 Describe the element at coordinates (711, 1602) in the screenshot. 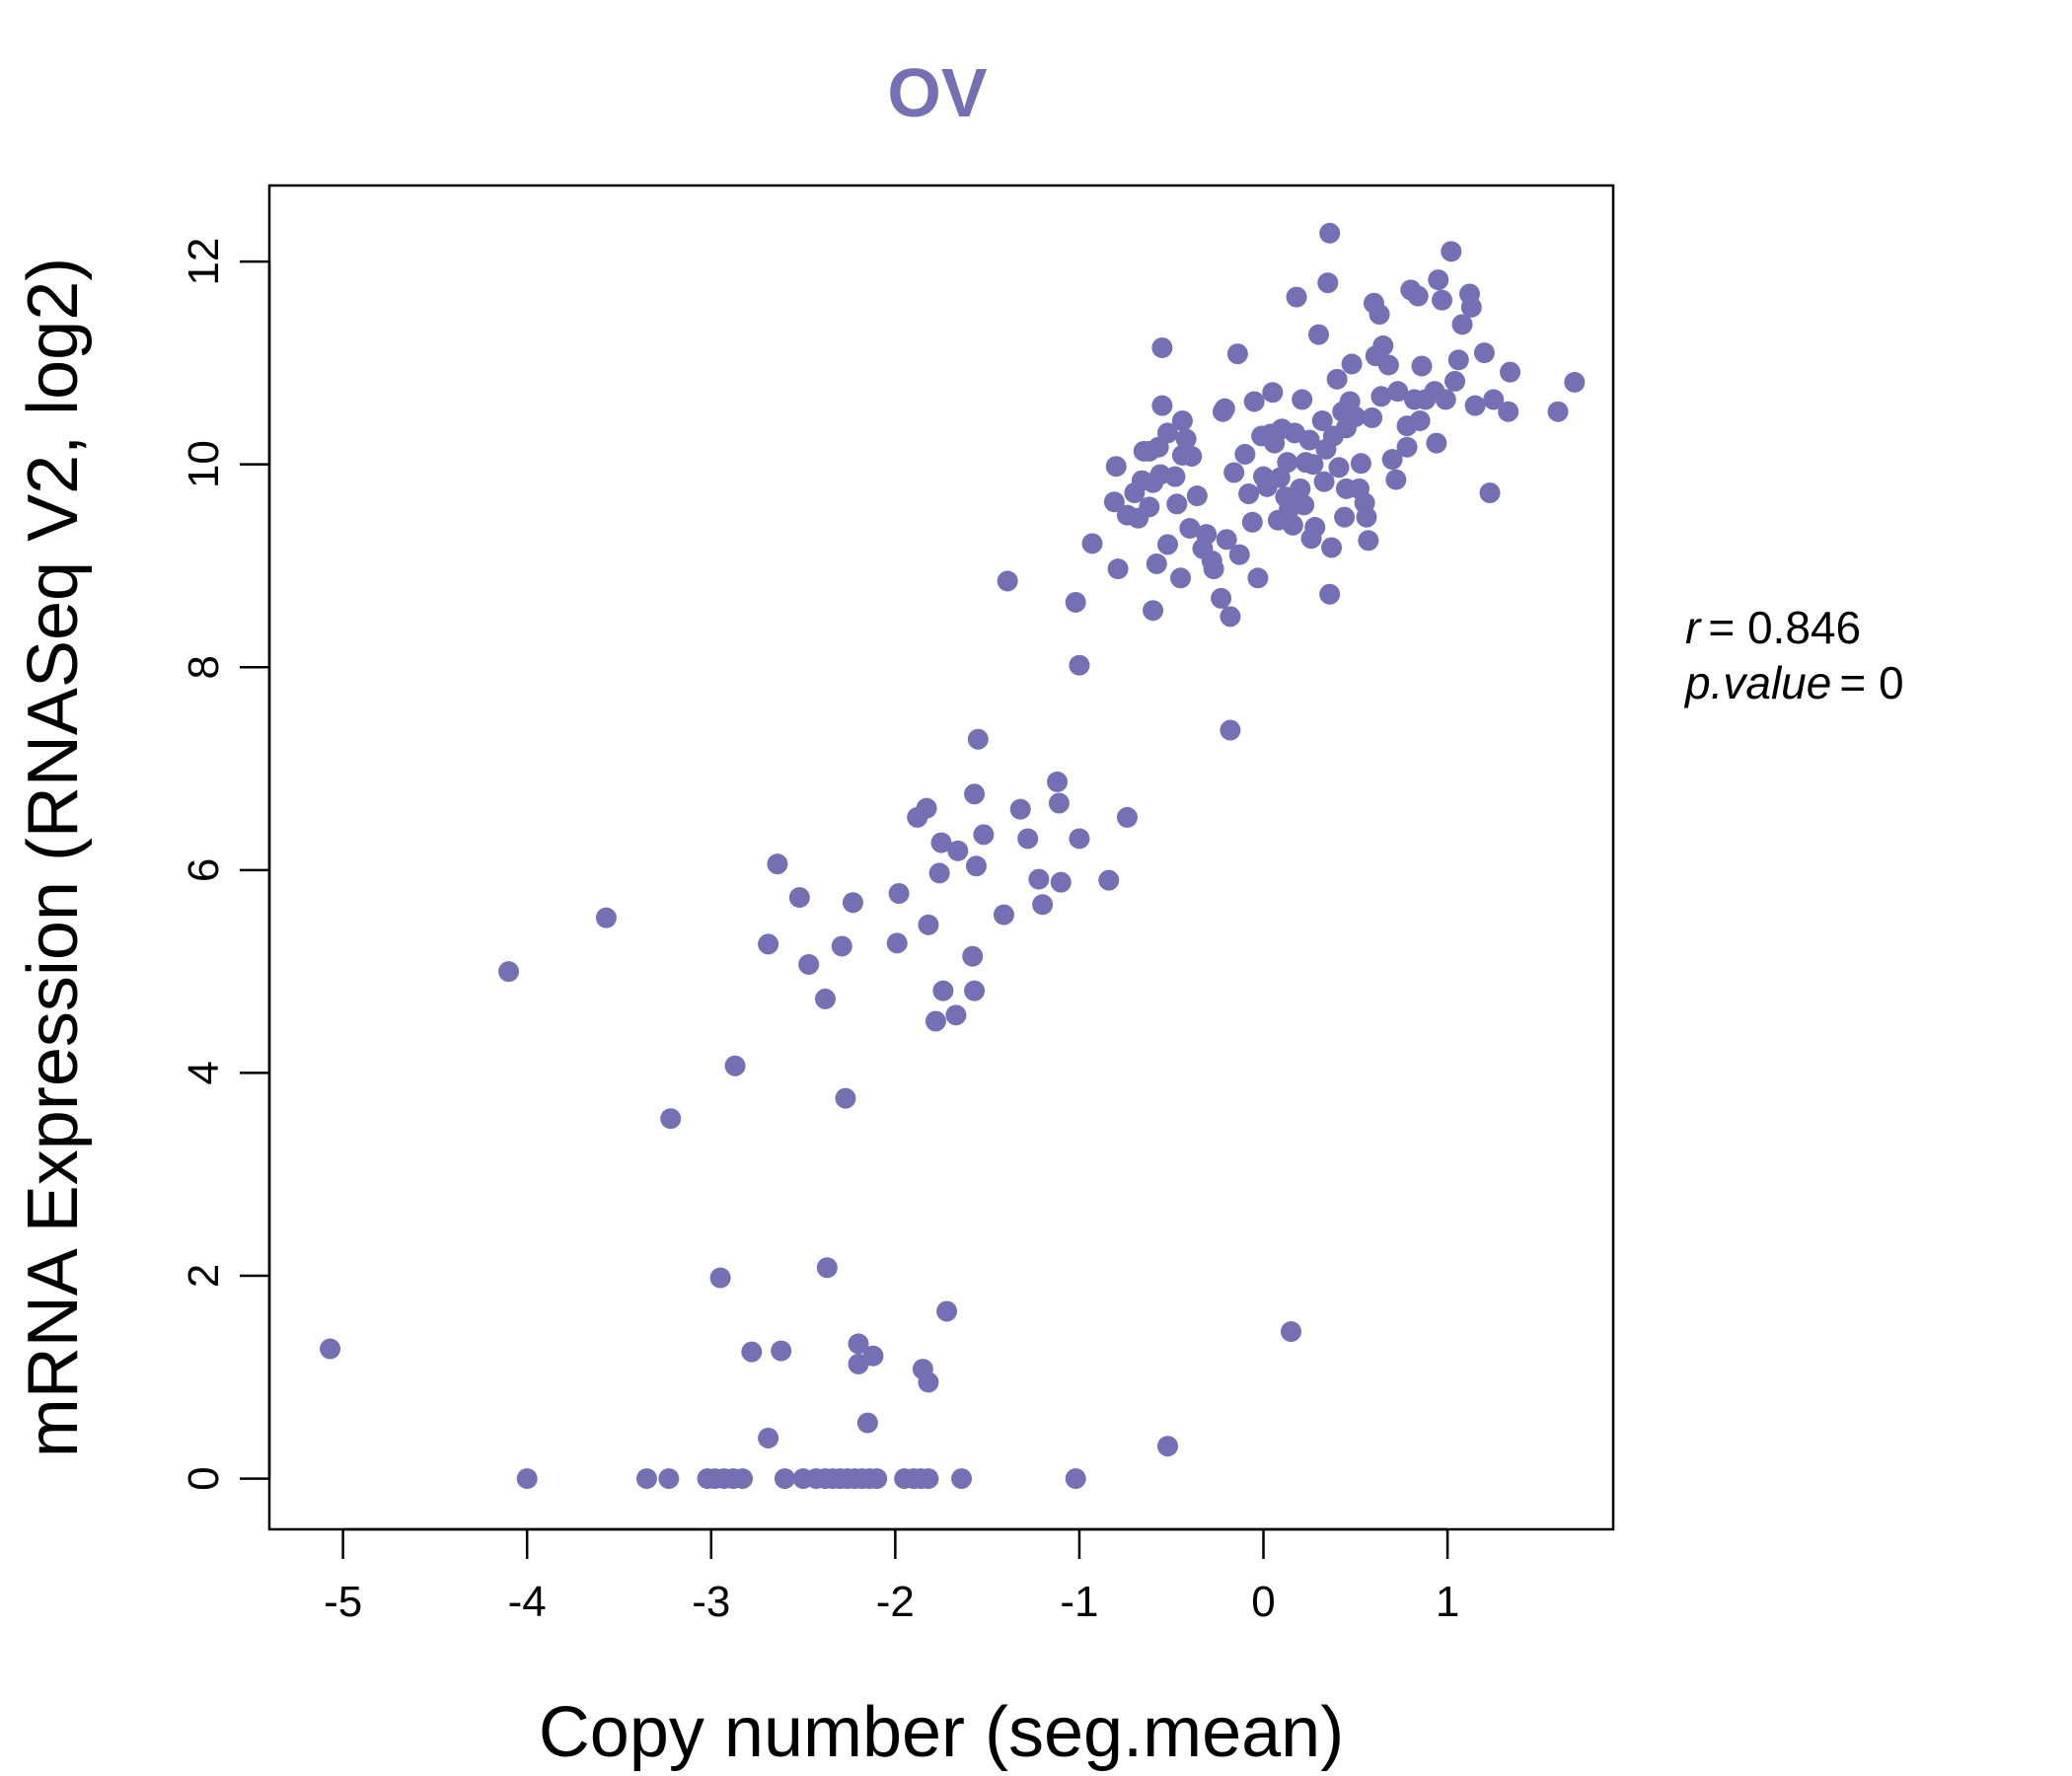

I see `x-tick-label: -3` at that location.